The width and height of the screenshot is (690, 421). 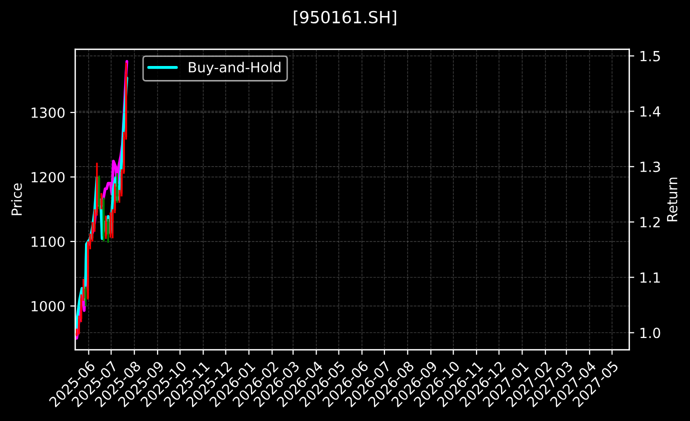 What do you see at coordinates (650, 167) in the screenshot?
I see `y2-tick-label: 1.3` at bounding box center [650, 167].